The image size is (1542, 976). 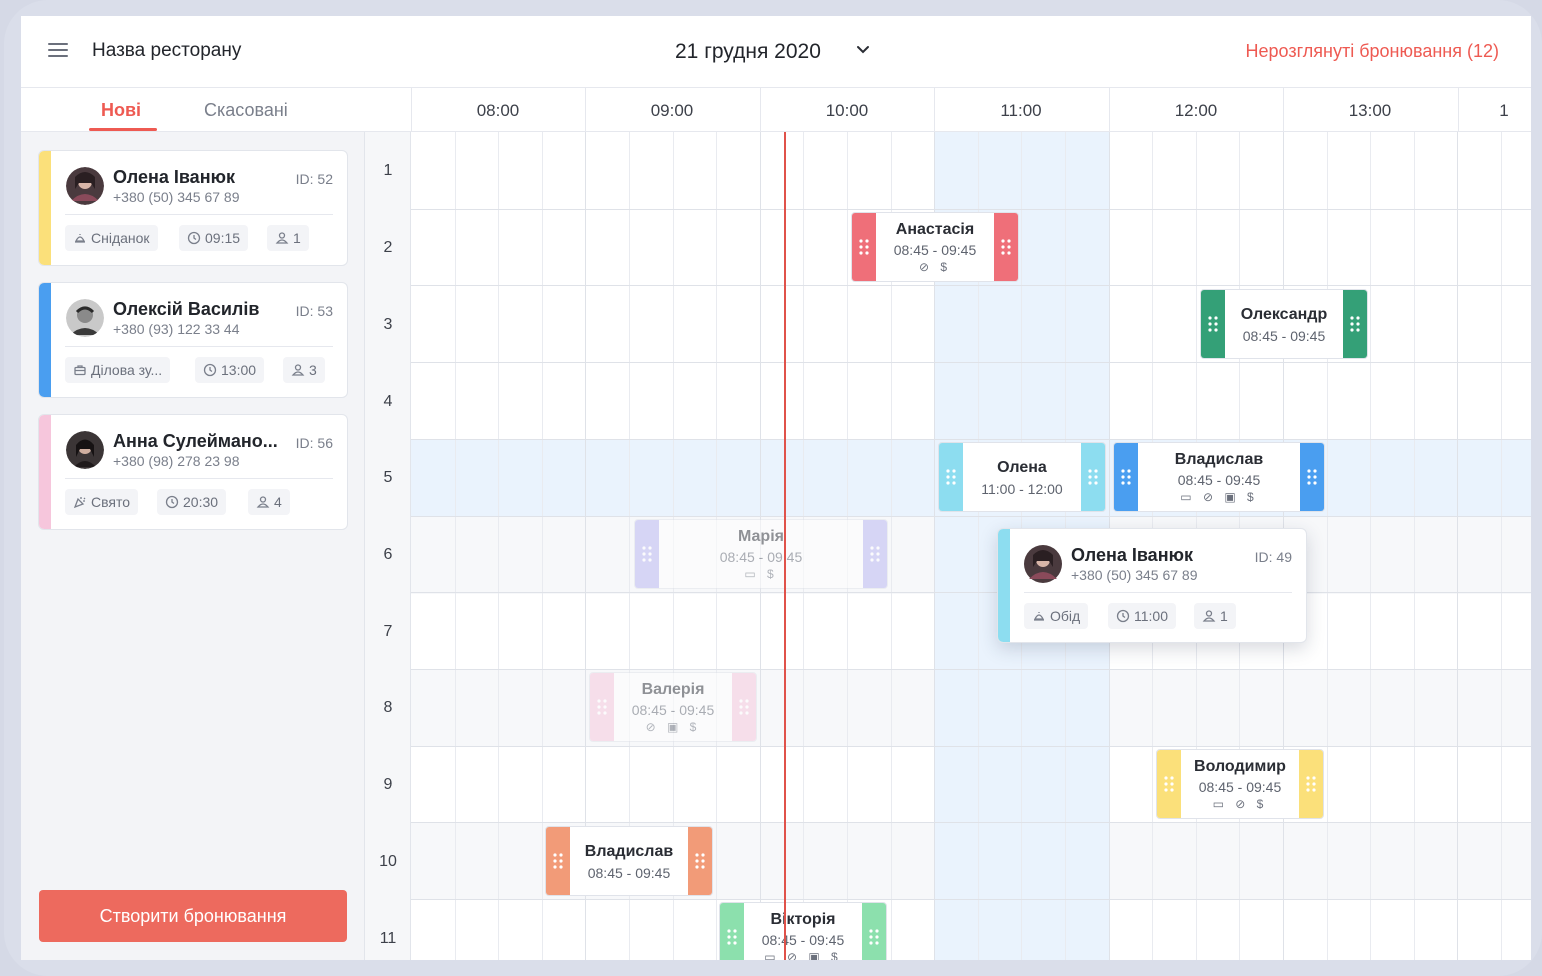 I want to click on meal-type-chip: Сніданок, so click(x=111, y=238).